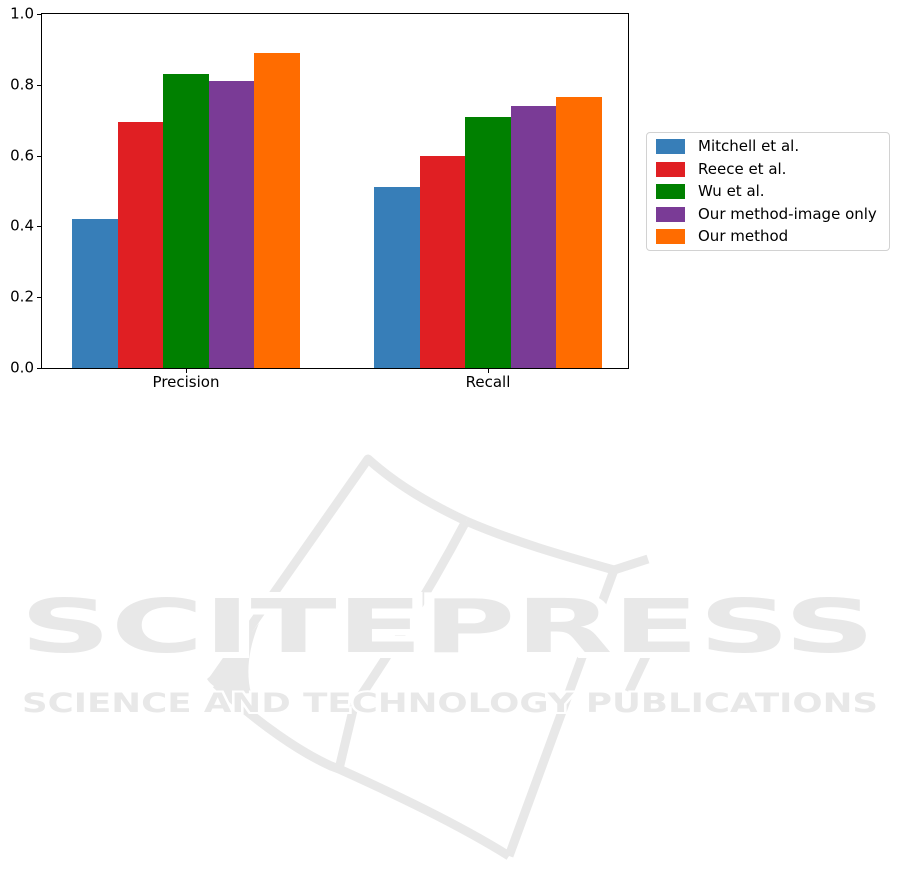 The image size is (901, 887). I want to click on legend-label: Our method-image only, so click(787, 213).